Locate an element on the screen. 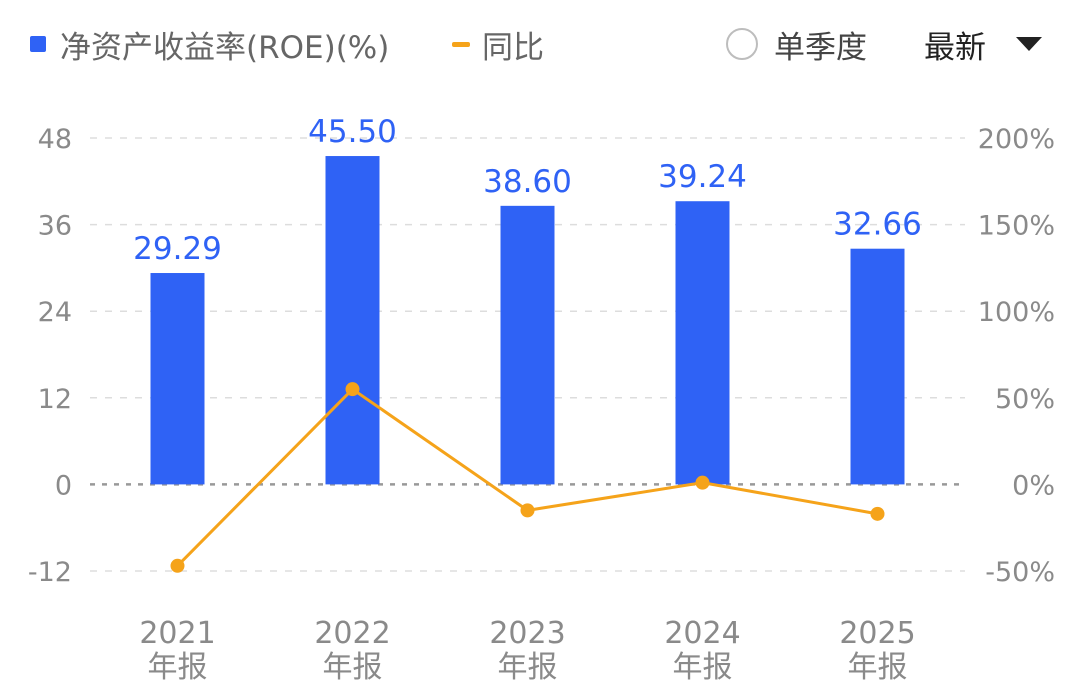 This screenshot has height=700, width=1080. x-tick-label: 2025 年报 is located at coordinates (877, 650).